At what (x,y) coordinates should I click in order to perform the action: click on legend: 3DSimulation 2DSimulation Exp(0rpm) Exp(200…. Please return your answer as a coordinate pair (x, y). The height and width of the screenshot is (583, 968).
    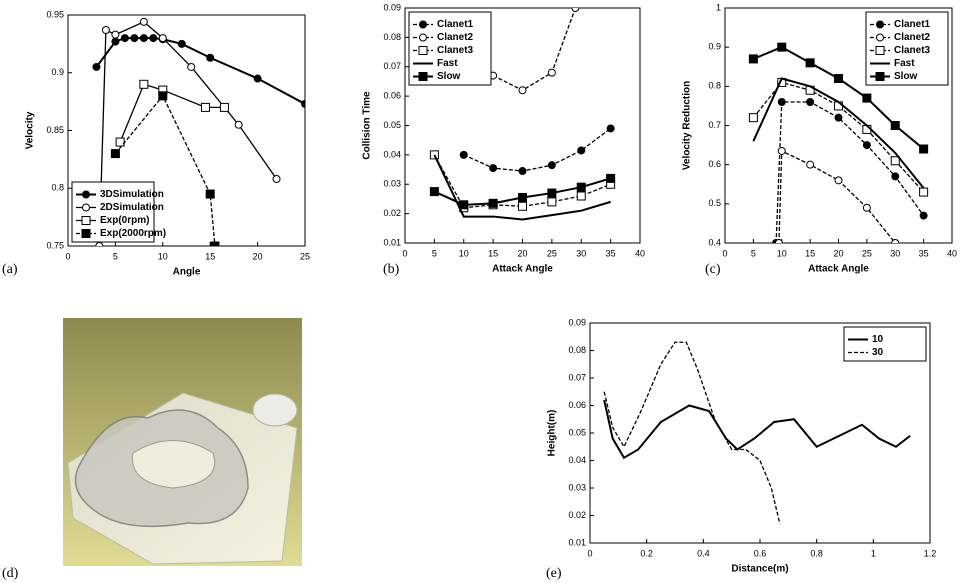
    Looking at the image, I should click on (118, 212).